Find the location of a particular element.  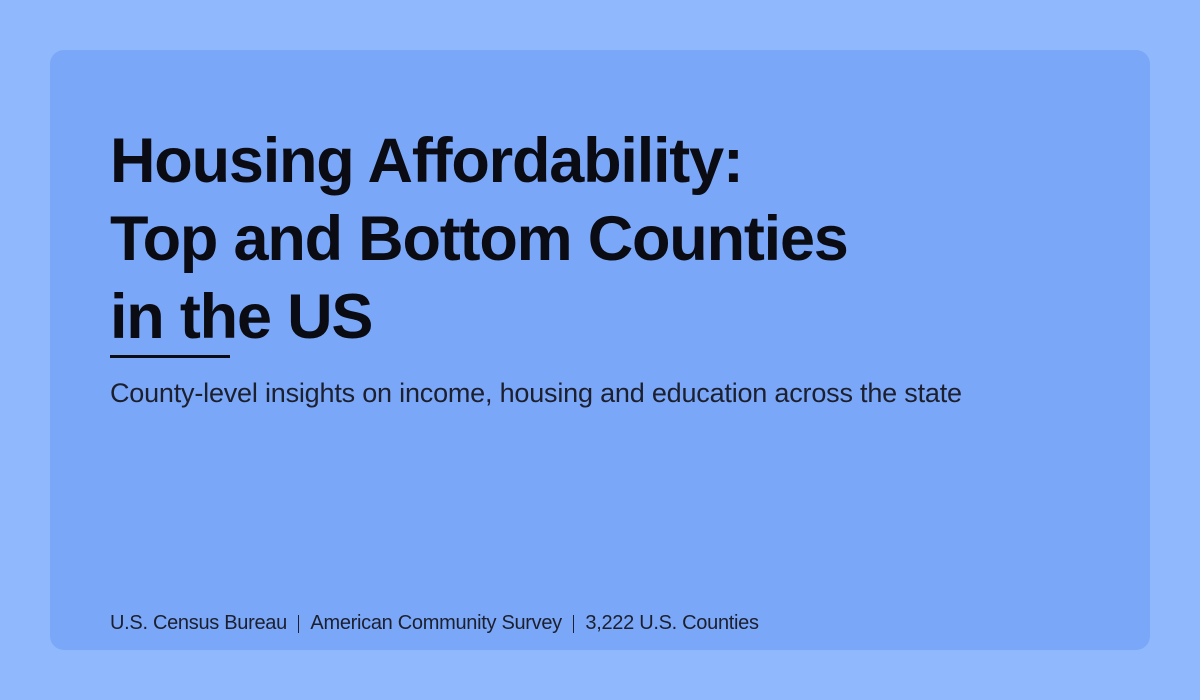

footer-survey: American Community Survey is located at coordinates (436, 623).